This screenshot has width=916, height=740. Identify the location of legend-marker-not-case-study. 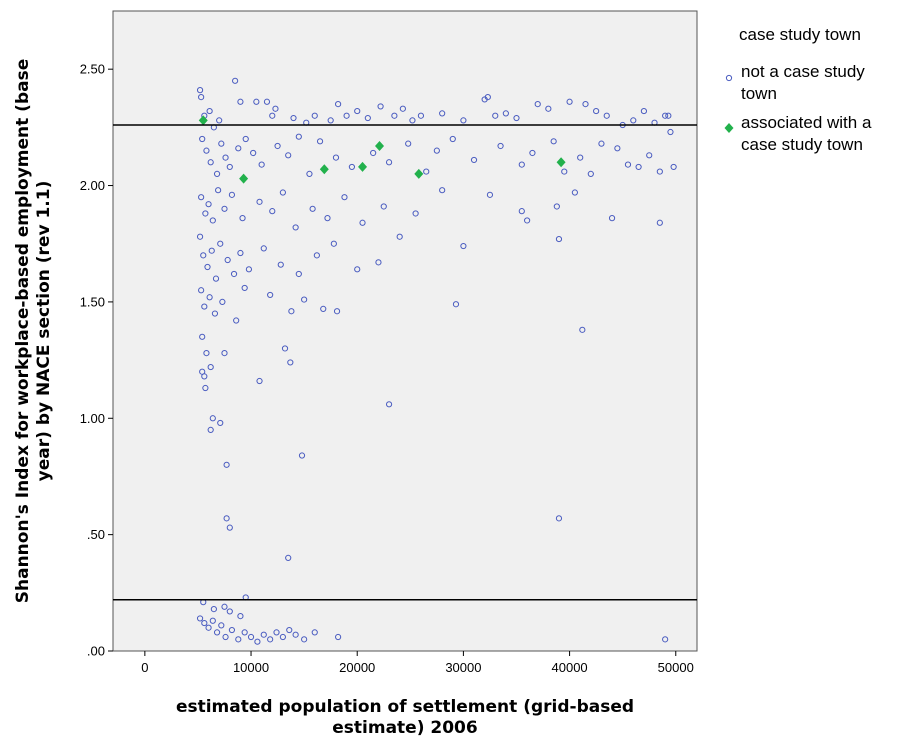
(729, 78).